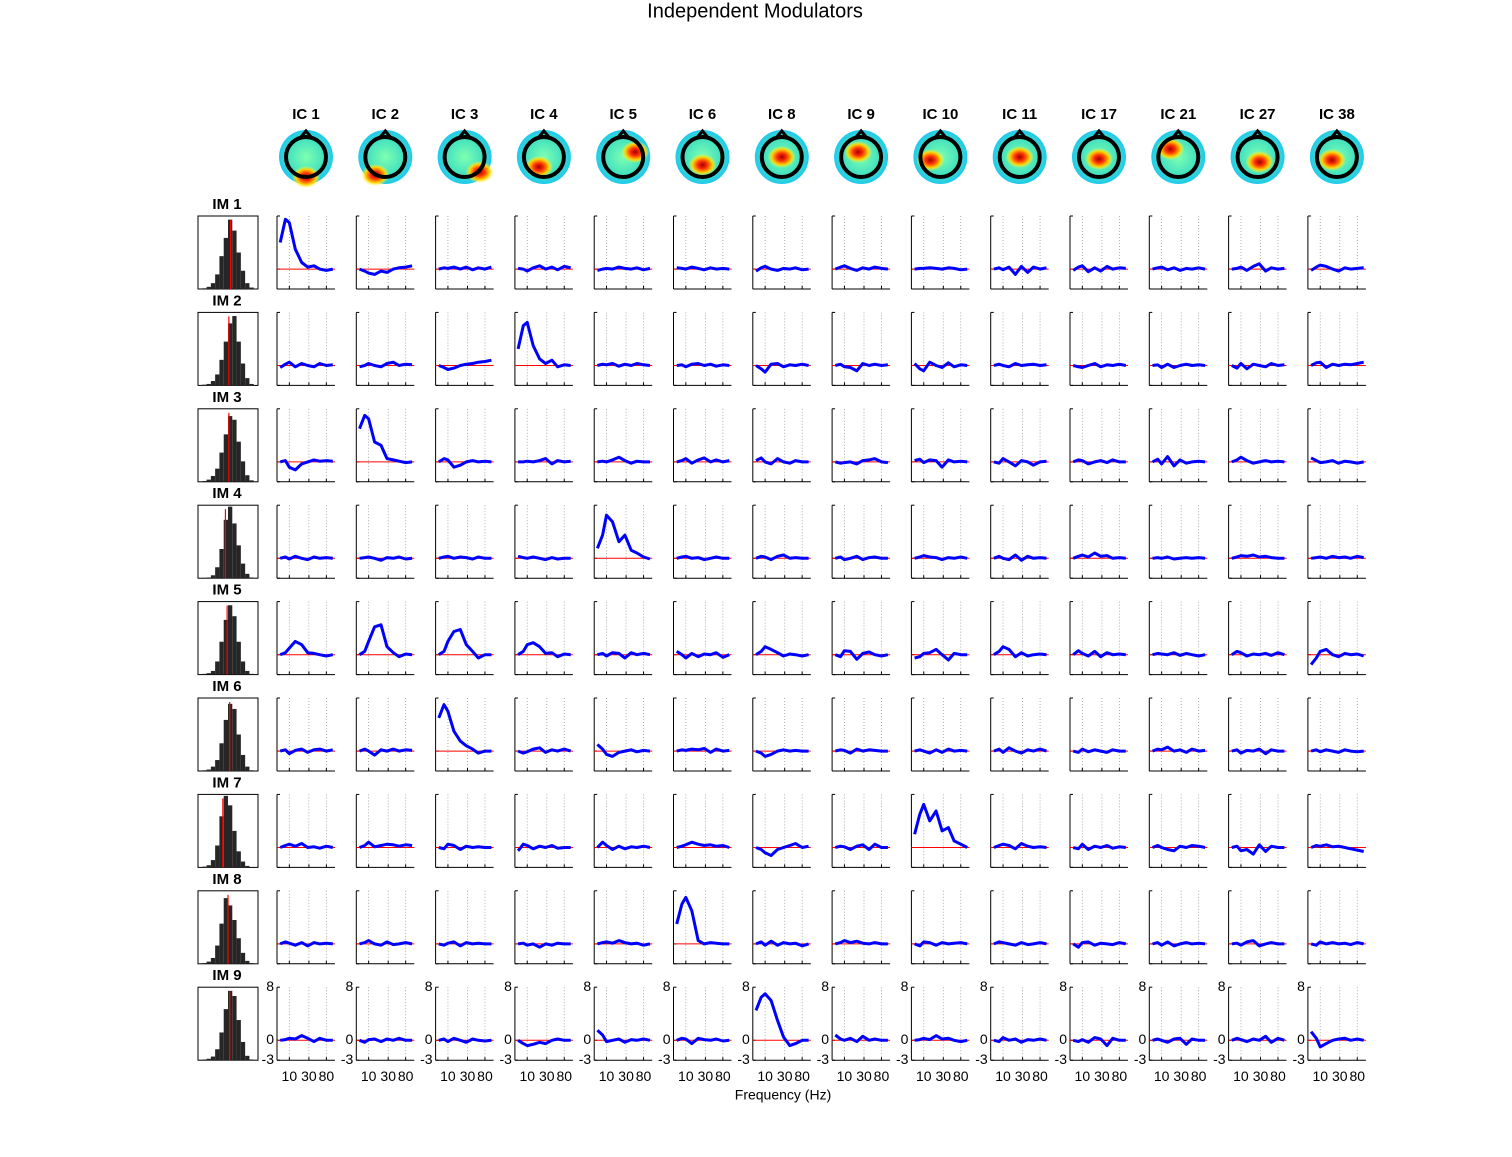 This screenshot has width=1512, height=1157. Describe the element at coordinates (703, 114) in the screenshot. I see `column-title: IC 6` at that location.